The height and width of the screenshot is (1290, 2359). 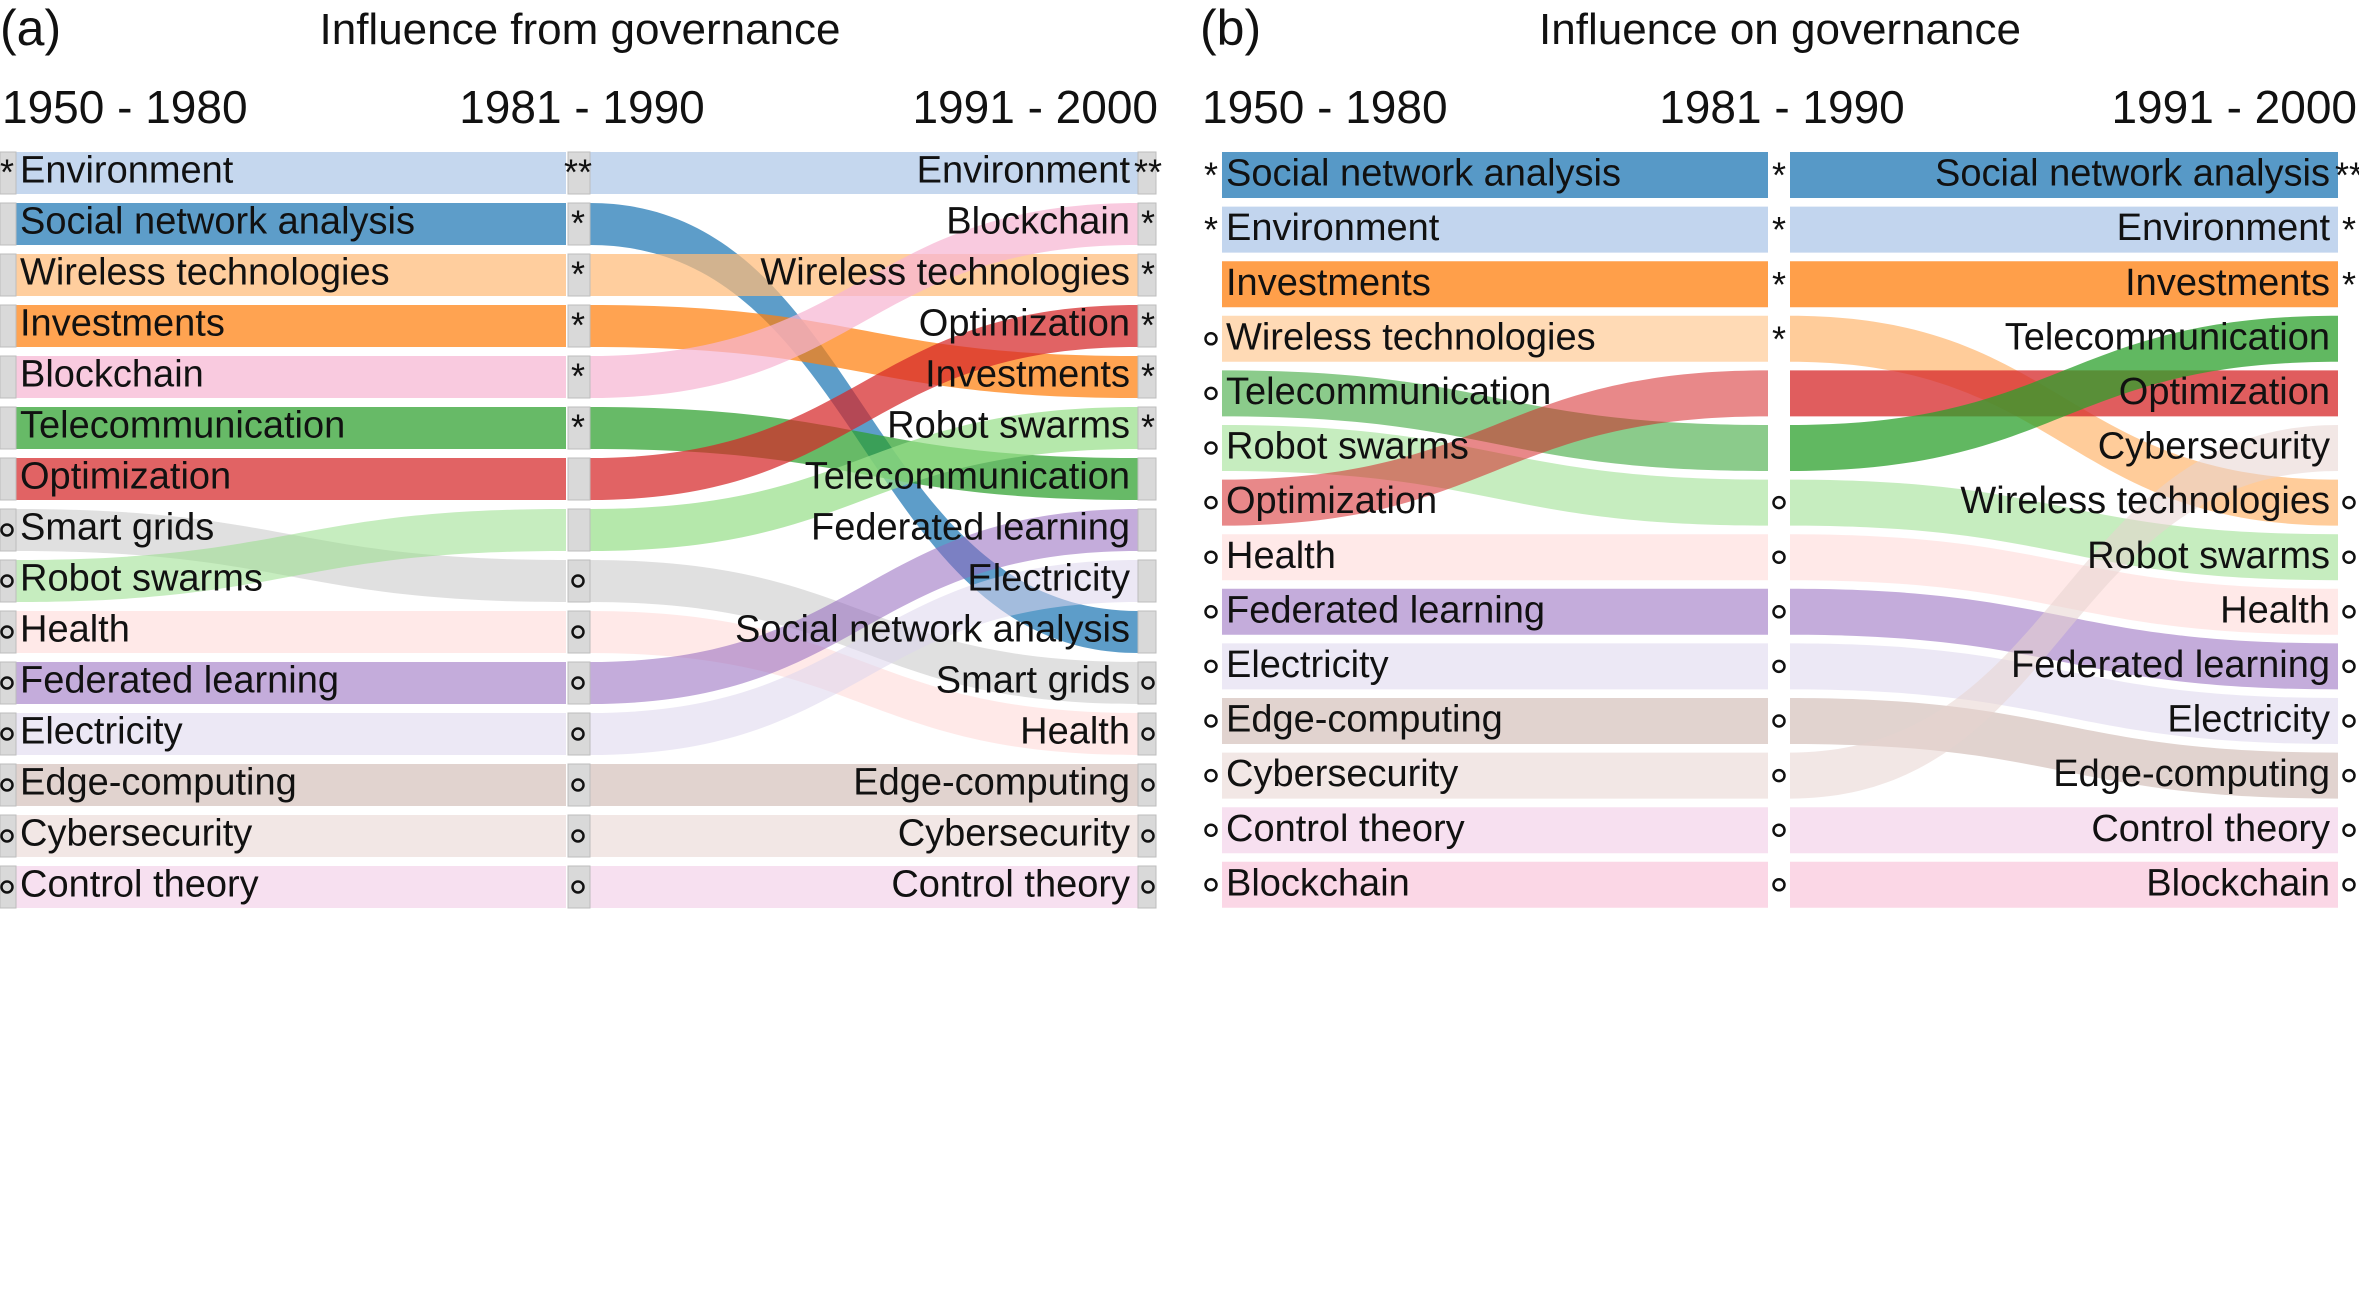 I want to click on panel-b-label: (b), so click(x=1230, y=28).